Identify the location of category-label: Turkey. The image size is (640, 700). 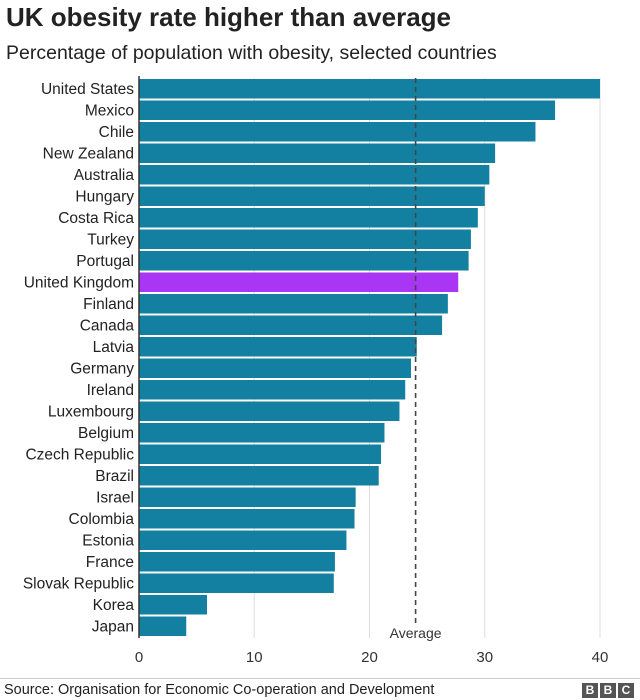
(110, 240).